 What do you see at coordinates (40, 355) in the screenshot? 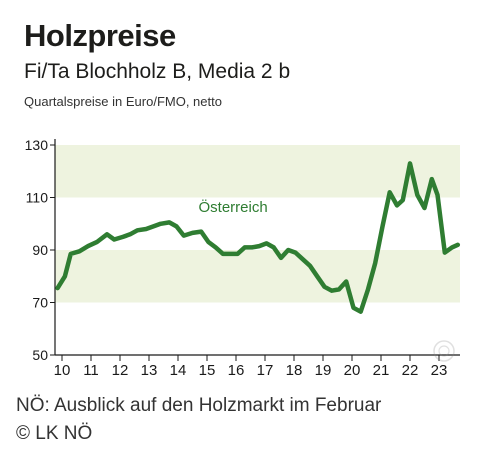
I see `y-tick-label-50: 50` at bounding box center [40, 355].